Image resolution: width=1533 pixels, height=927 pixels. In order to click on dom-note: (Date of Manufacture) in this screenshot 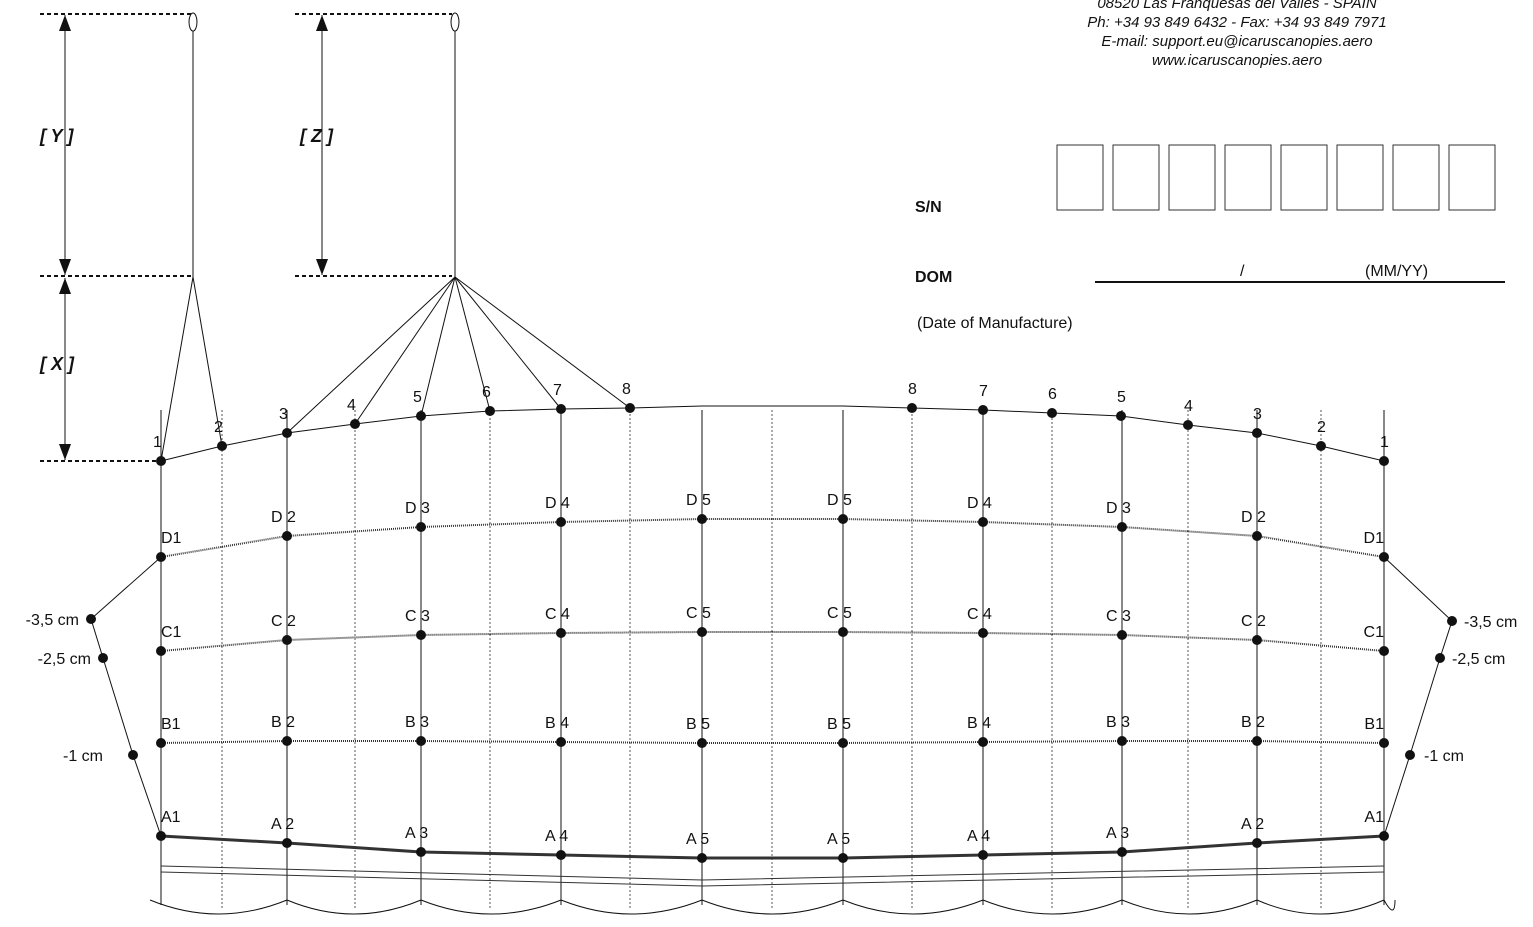, I will do `click(995, 323)`.